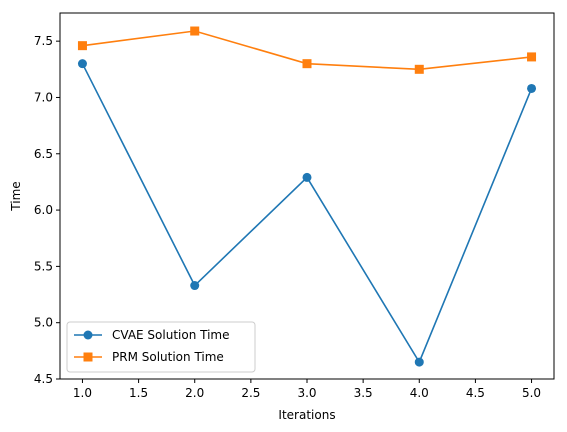 The height and width of the screenshot is (432, 567). What do you see at coordinates (306, 415) in the screenshot?
I see `x-axis-label: Iterations` at bounding box center [306, 415].